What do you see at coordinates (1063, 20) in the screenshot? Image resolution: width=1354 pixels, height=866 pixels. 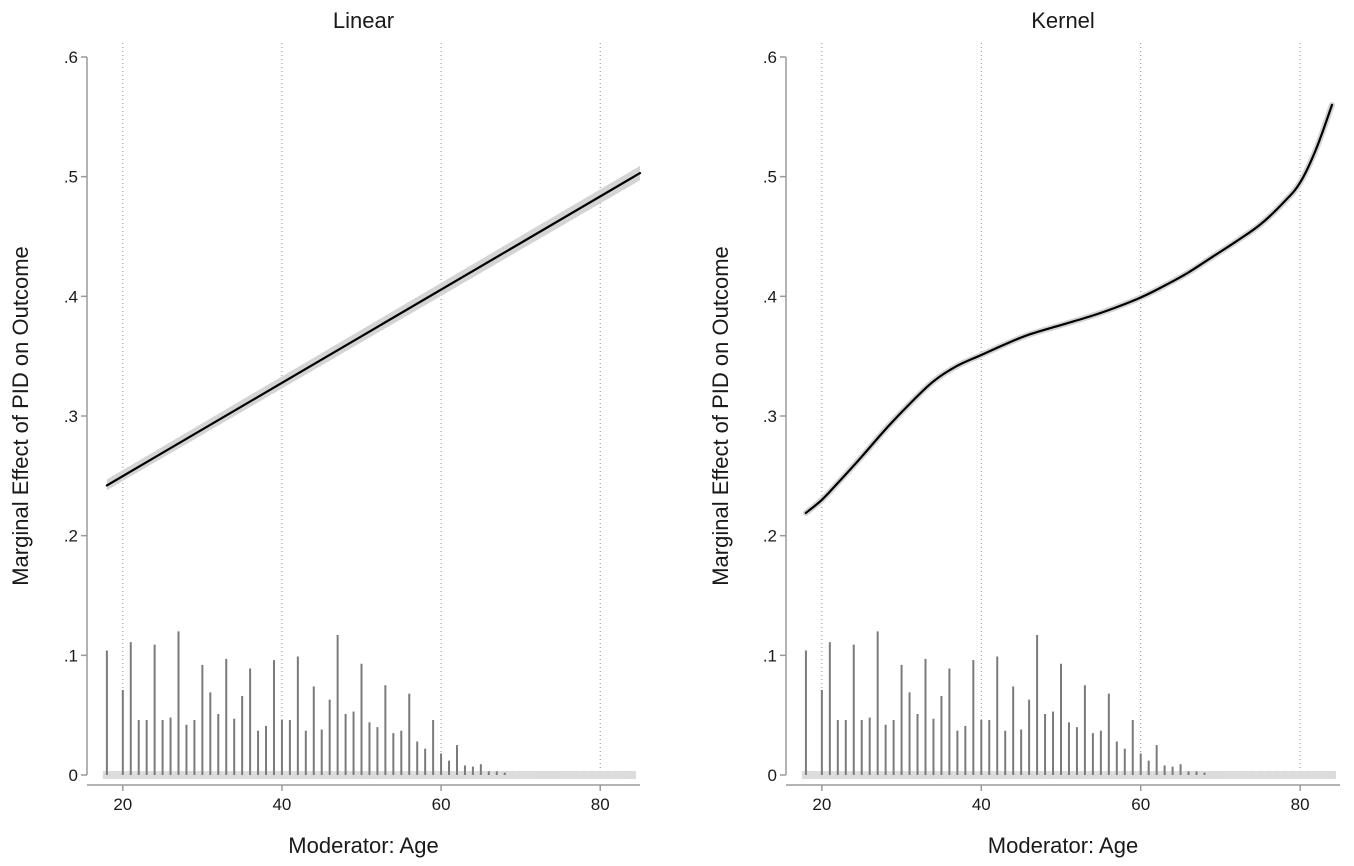 I see `panel-title: Kernel` at bounding box center [1063, 20].